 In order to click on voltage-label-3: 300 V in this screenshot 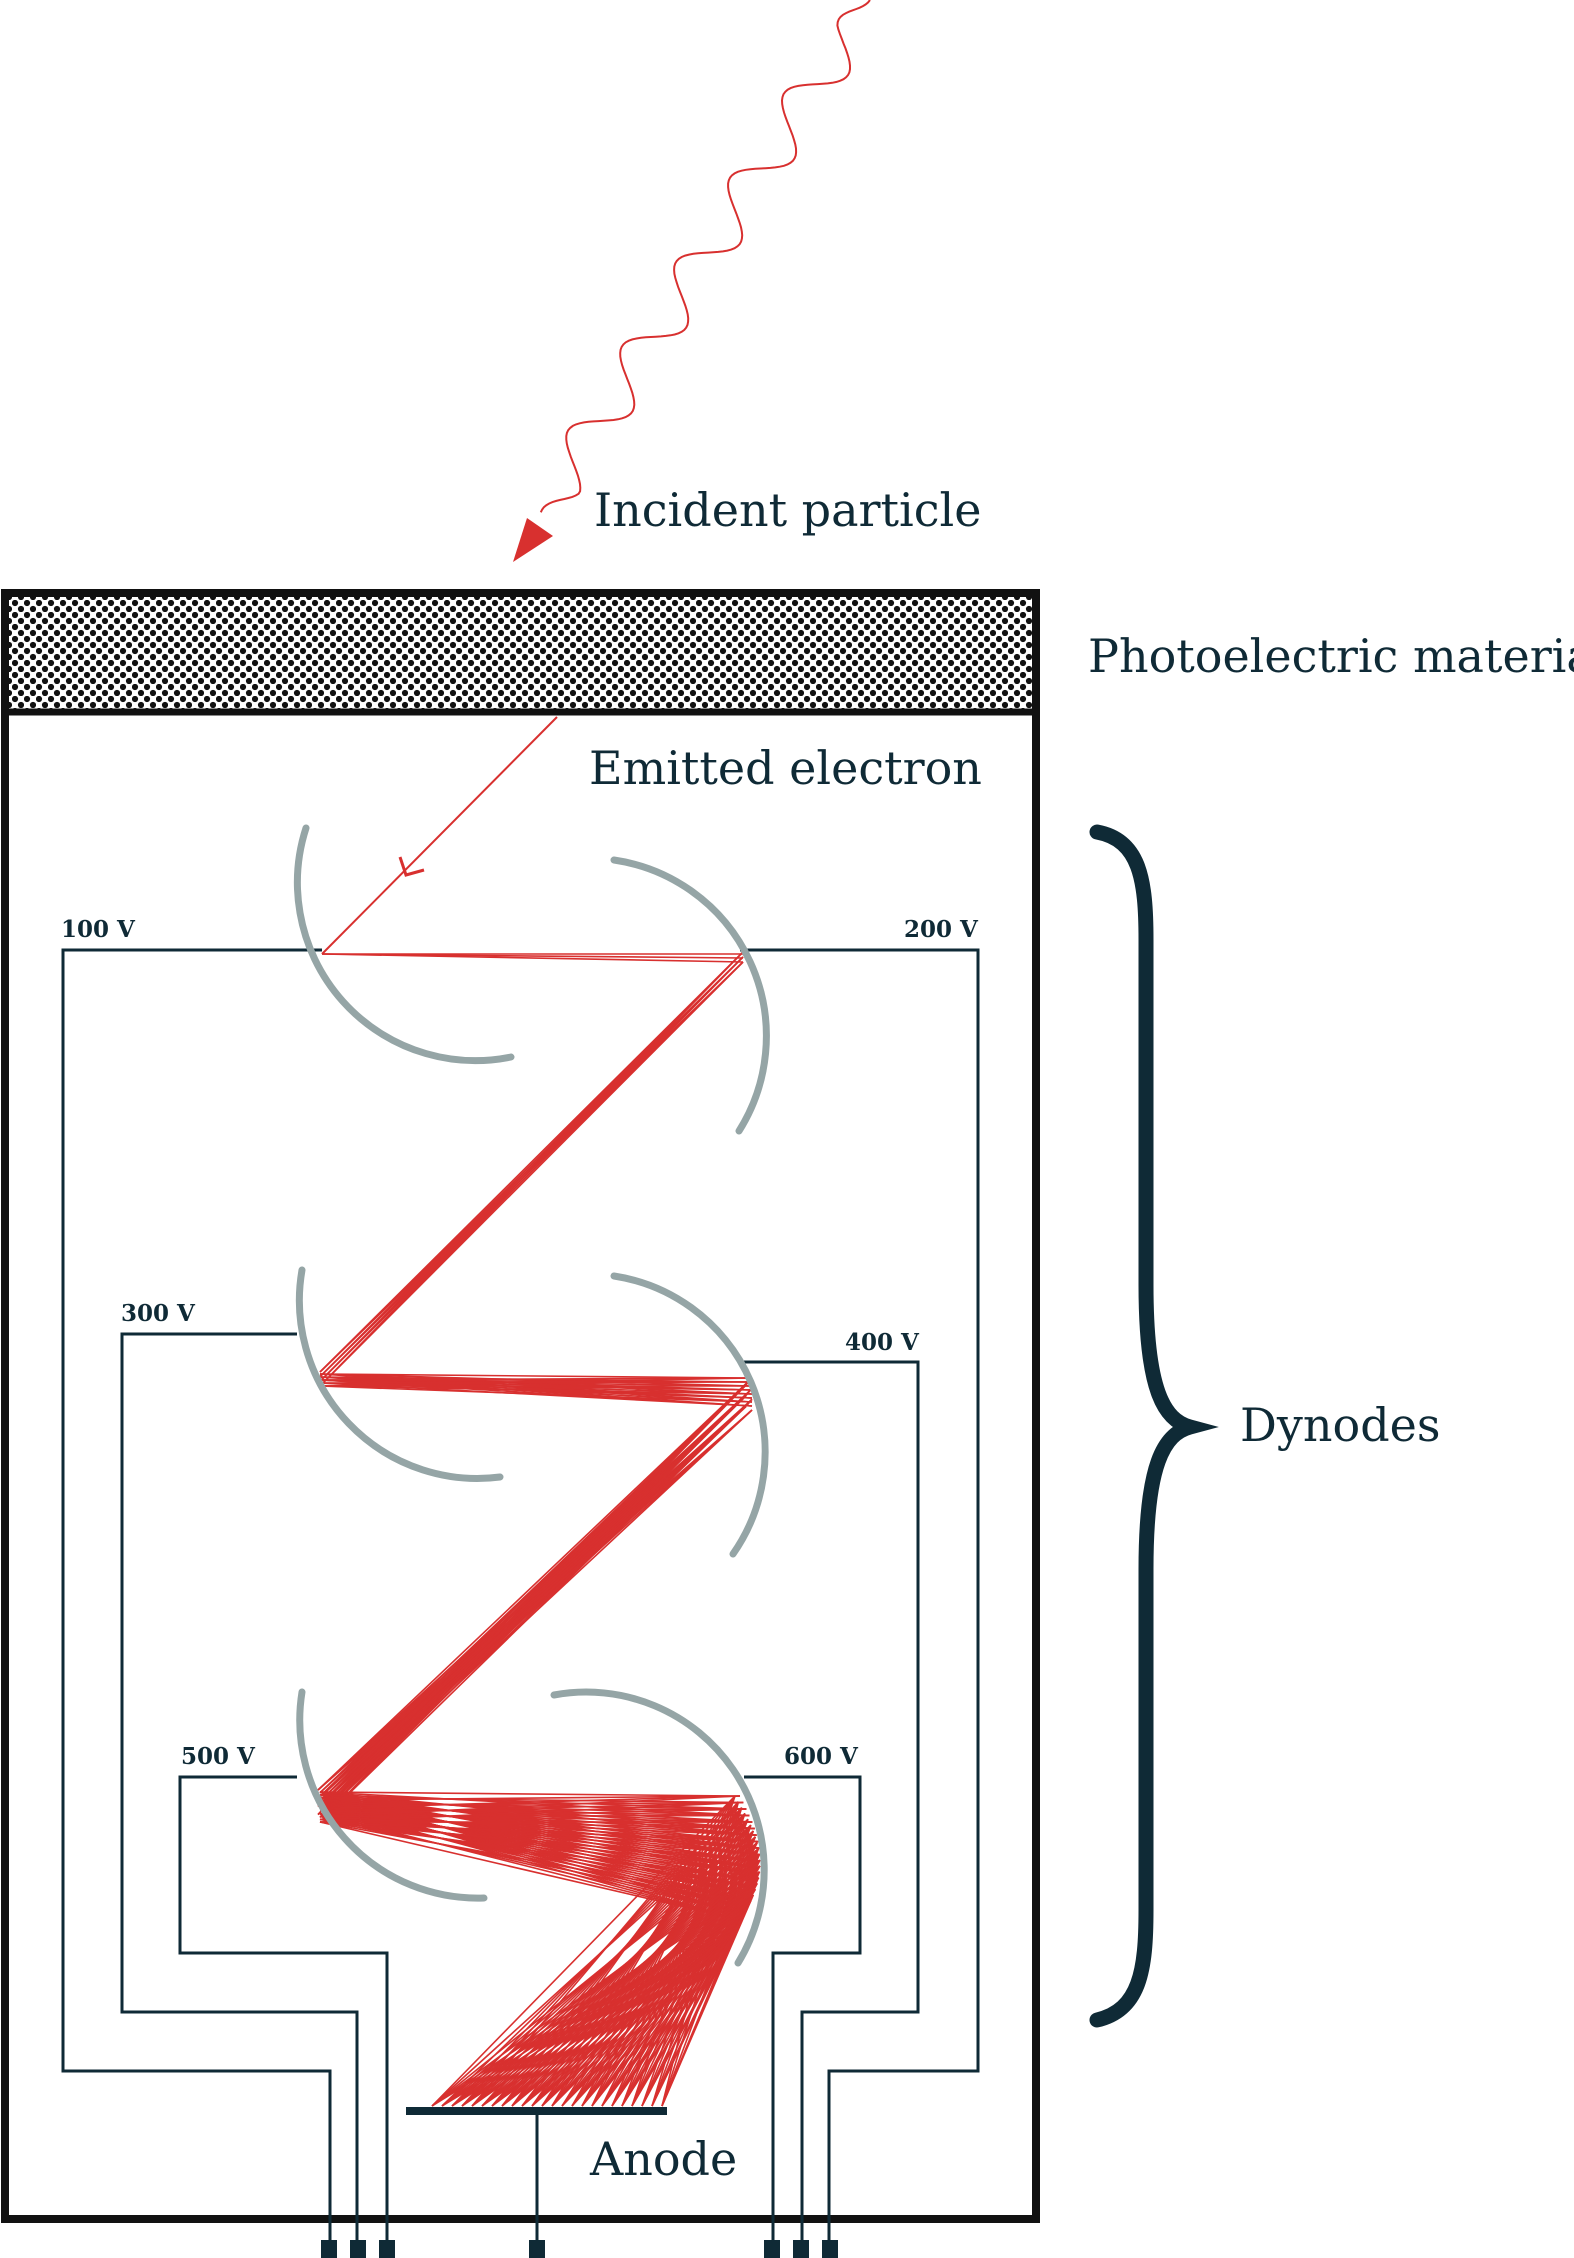, I will do `click(158, 1313)`.